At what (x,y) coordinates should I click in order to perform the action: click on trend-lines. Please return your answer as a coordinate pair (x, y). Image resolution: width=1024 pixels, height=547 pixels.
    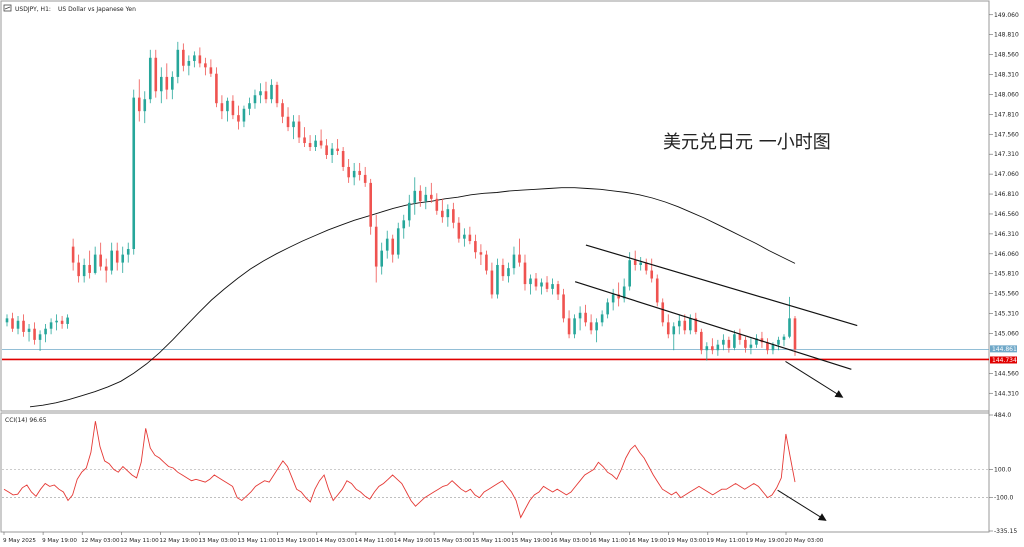
    Looking at the image, I should click on (716, 321).